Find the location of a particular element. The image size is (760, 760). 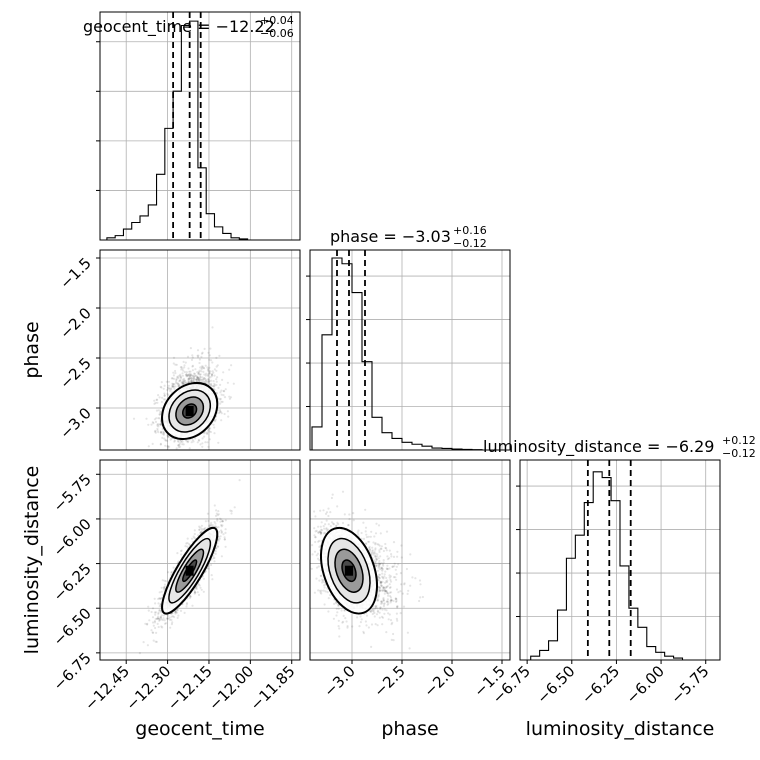

frame-d2 is located at coordinates (620, 560).